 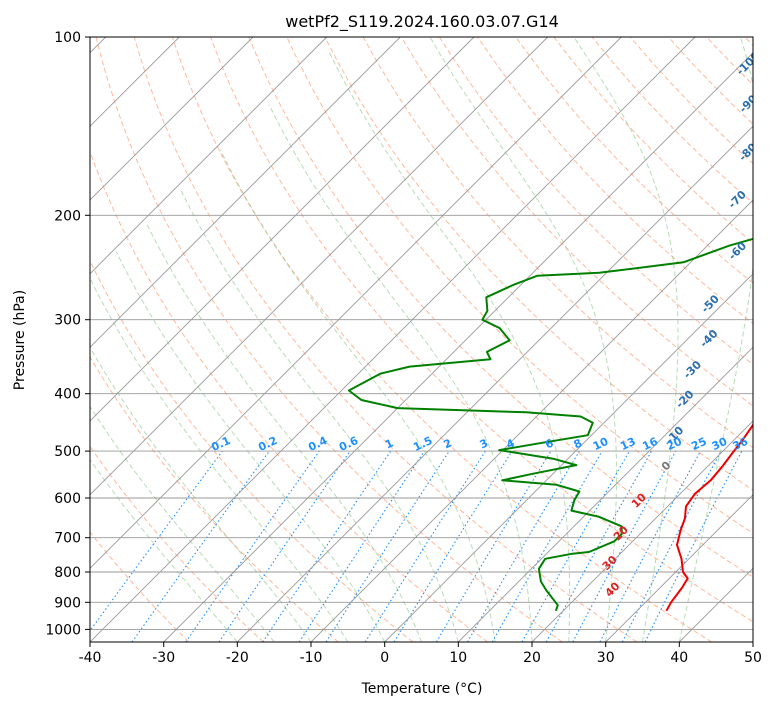 What do you see at coordinates (63, 630) in the screenshot?
I see `y-tick-label: 1000` at bounding box center [63, 630].